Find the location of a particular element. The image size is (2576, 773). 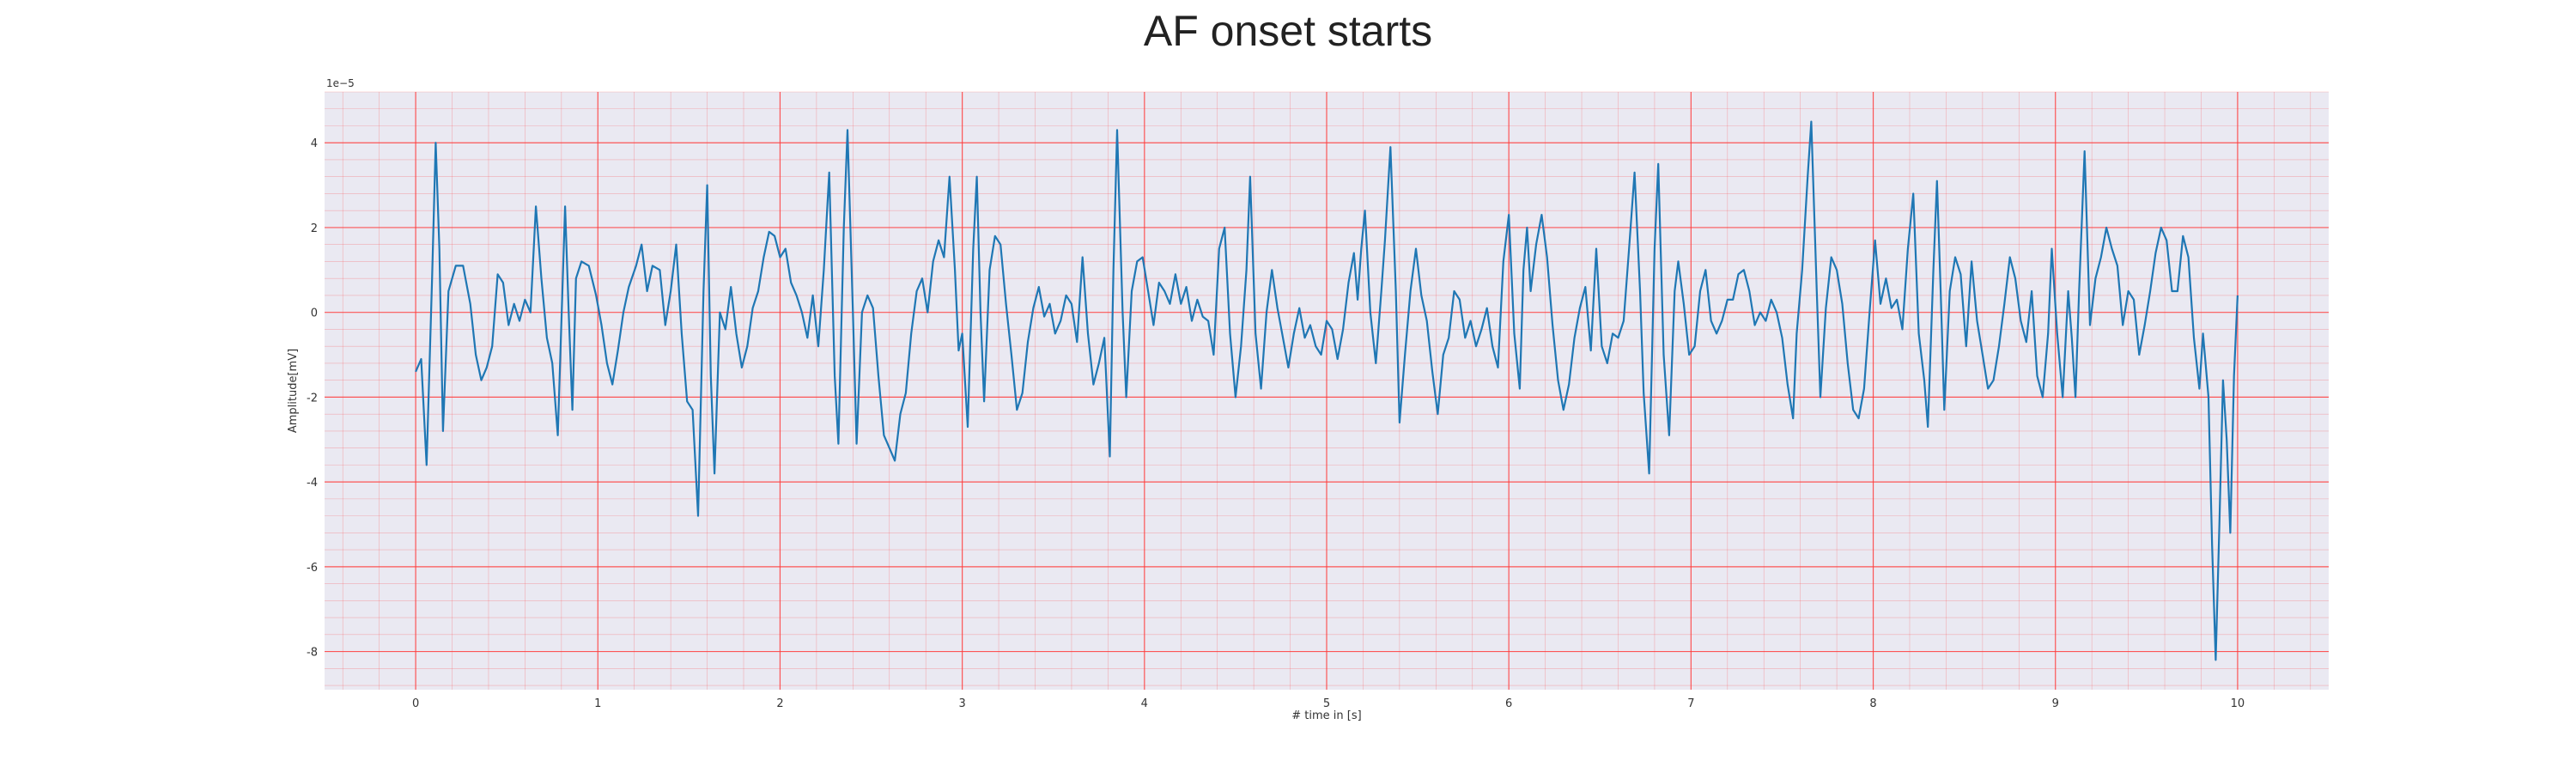

y-tick-label: -4 is located at coordinates (312, 484).